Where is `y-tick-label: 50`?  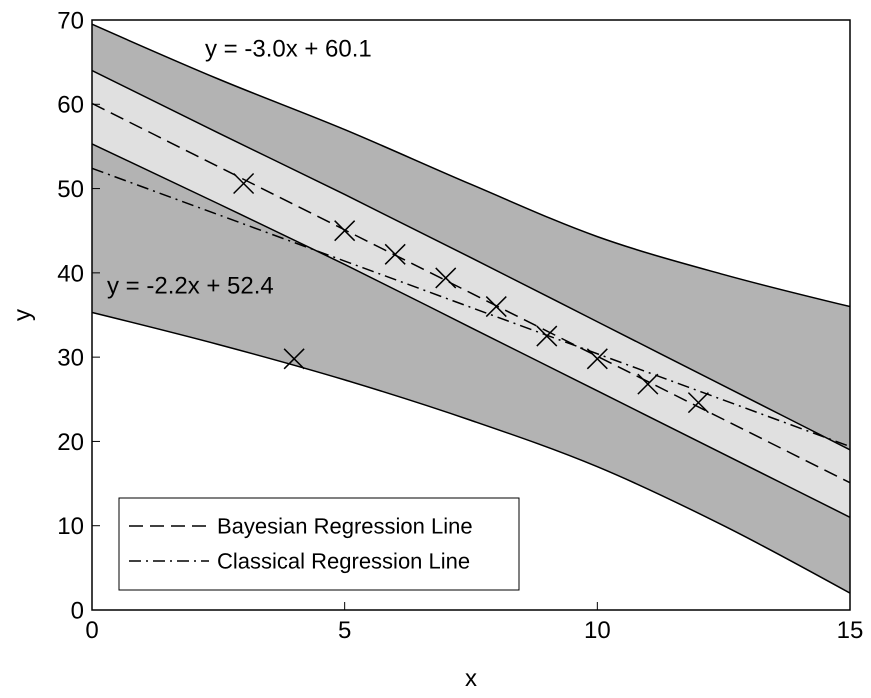
y-tick-label: 50 is located at coordinates (70, 189).